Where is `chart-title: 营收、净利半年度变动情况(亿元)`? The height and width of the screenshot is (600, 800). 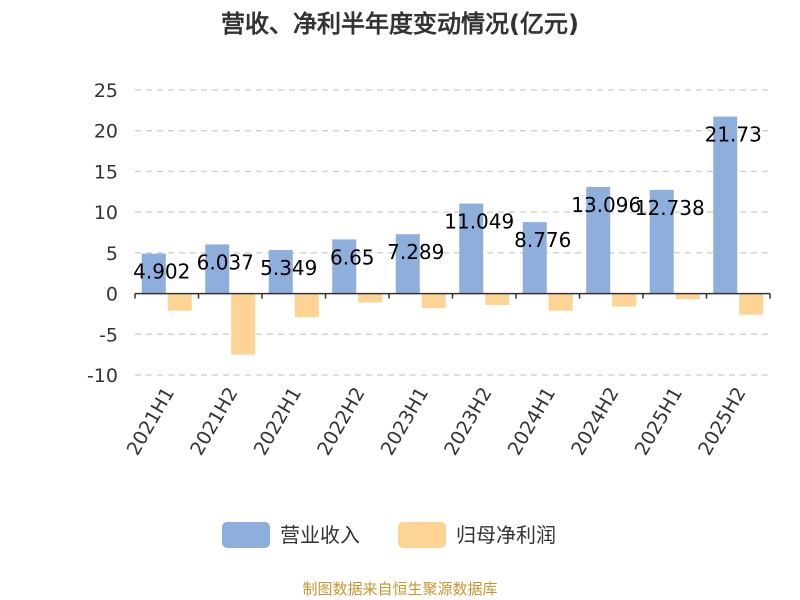
chart-title: 营收、净利半年度变动情况(亿元) is located at coordinates (400, 24).